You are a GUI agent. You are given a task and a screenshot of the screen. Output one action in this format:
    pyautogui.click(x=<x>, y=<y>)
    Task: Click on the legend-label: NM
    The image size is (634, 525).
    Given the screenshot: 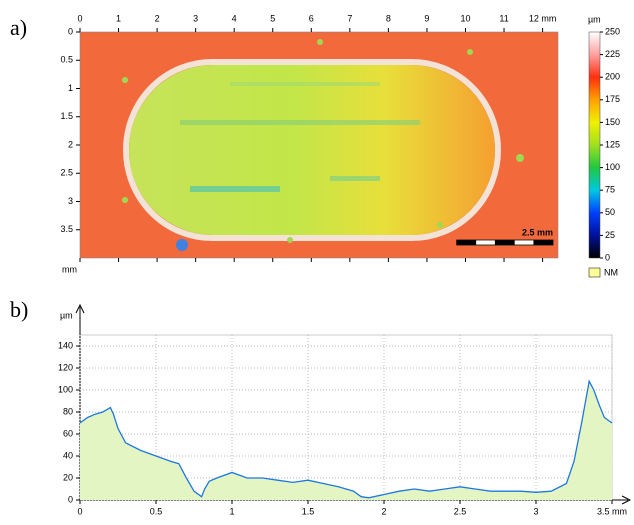 What is the action you would take?
    pyautogui.click(x=611, y=272)
    